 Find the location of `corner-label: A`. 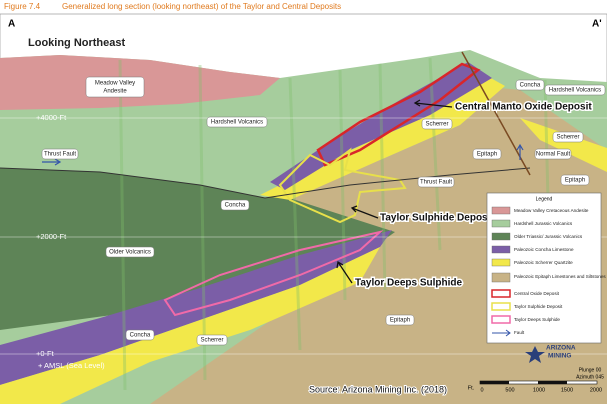

corner-label: A is located at coordinates (11, 24).